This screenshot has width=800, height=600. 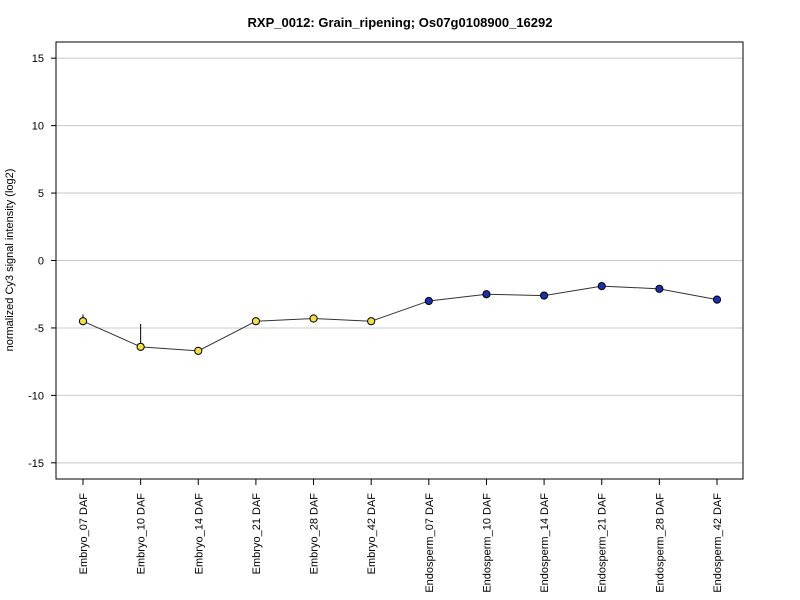 What do you see at coordinates (10, 260) in the screenshot?
I see `y-axis-label: normalized Cy3 signal intensity (log2)` at bounding box center [10, 260].